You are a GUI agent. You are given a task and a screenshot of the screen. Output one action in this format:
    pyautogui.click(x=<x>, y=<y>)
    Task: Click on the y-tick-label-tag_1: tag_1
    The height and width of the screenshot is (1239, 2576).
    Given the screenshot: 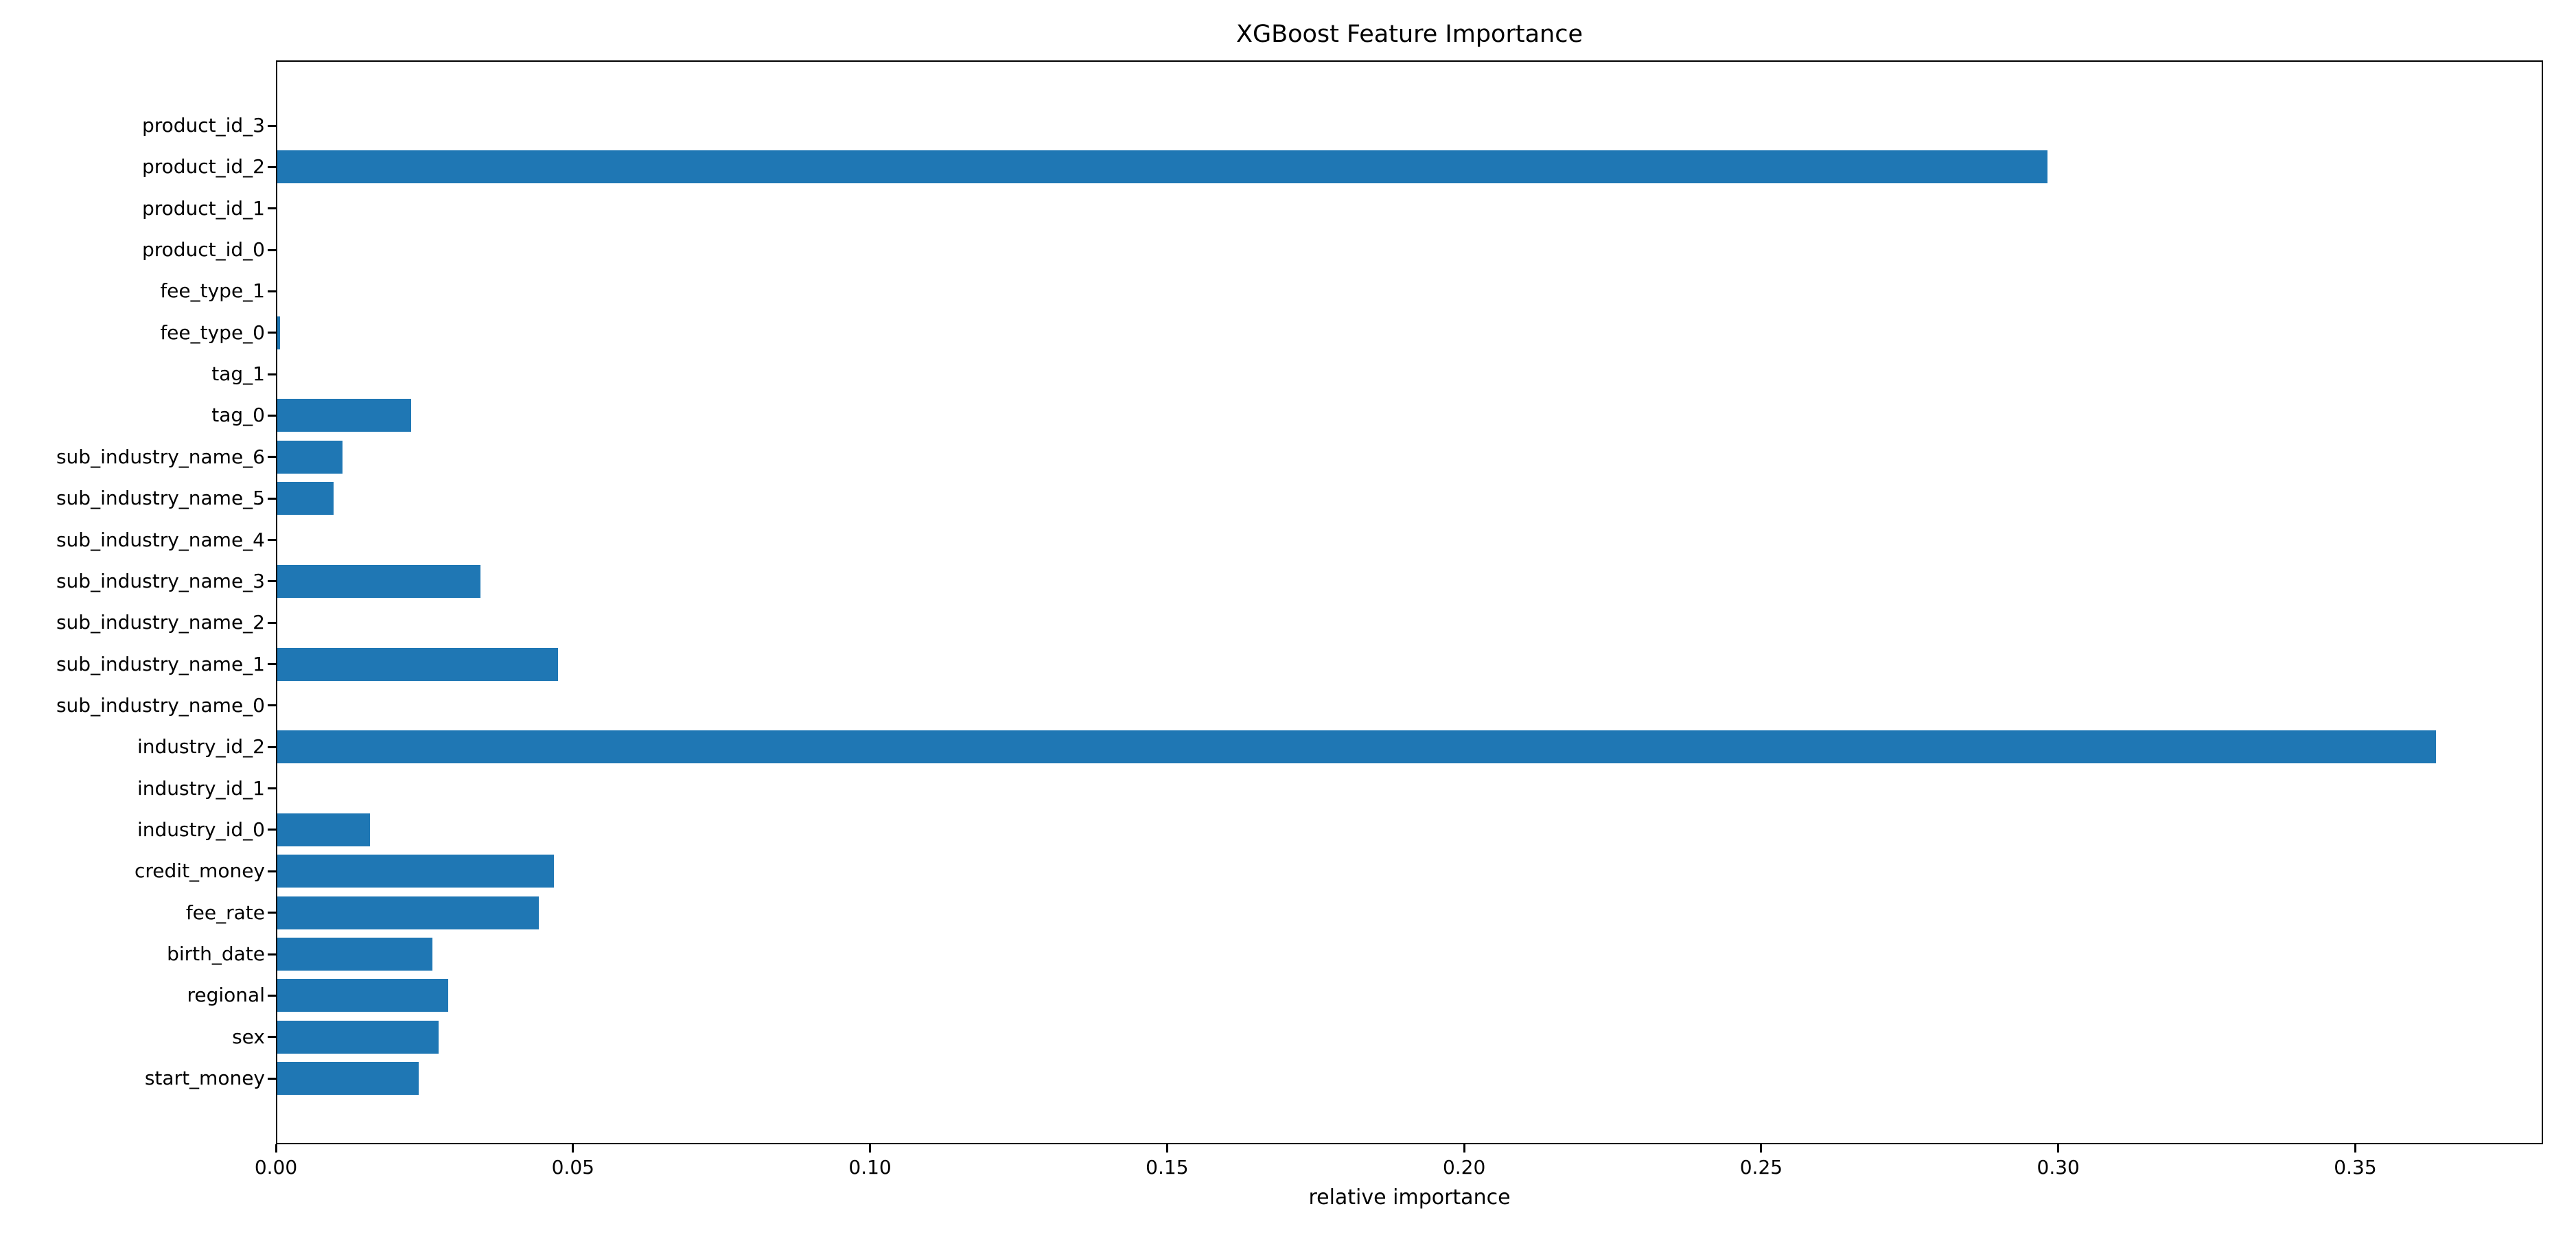 What is the action you would take?
    pyautogui.click(x=238, y=374)
    